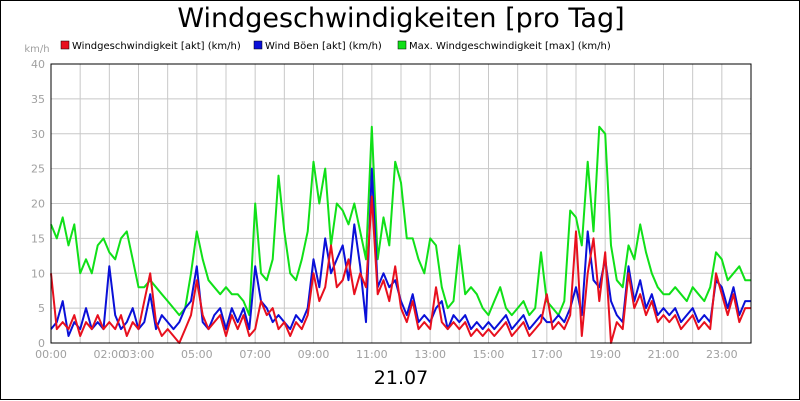 The height and width of the screenshot is (401, 800). I want to click on y-tick-label: 0, so click(41, 343).